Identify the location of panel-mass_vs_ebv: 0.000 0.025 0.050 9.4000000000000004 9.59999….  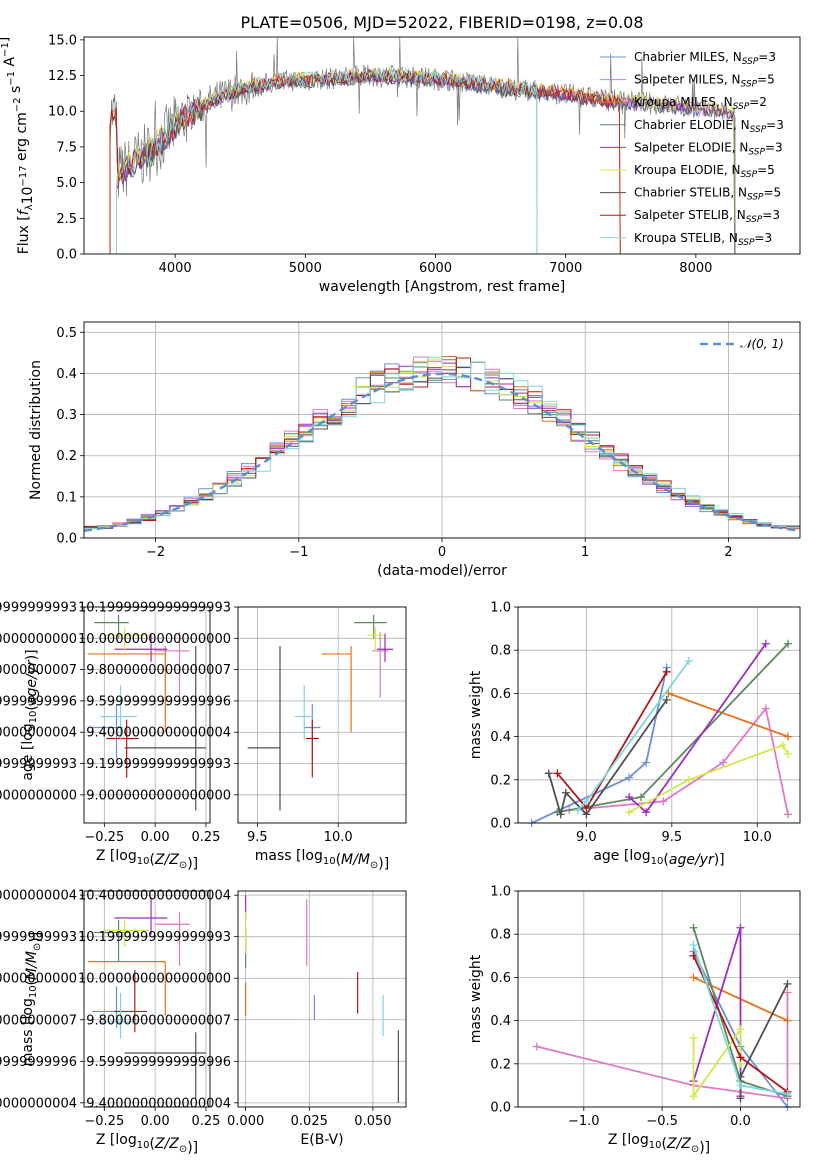
(242, 1018).